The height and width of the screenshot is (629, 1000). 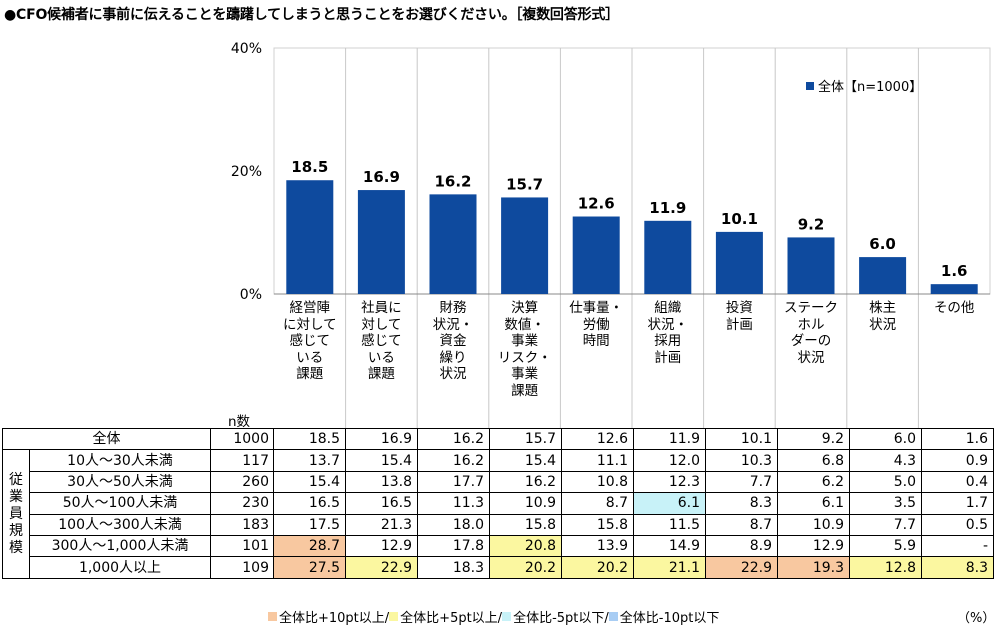 What do you see at coordinates (957, 482) in the screenshot?
I see `value-cell: 0.4` at bounding box center [957, 482].